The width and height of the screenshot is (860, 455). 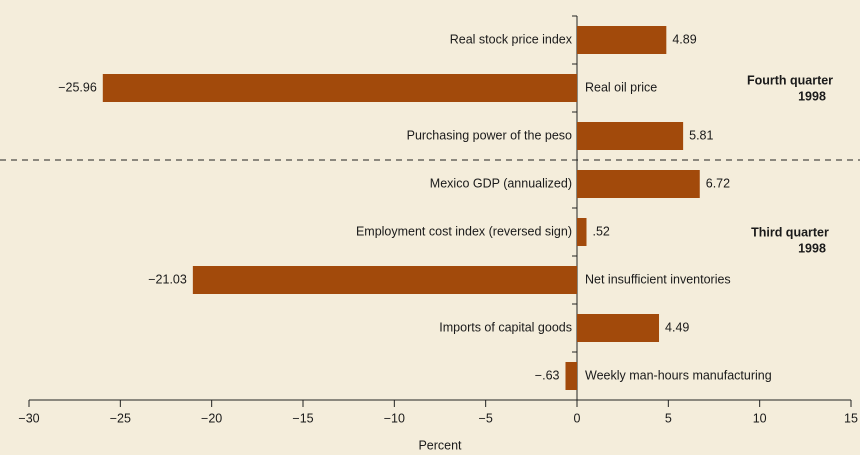 I want to click on value-label: −25.96, so click(x=77, y=87).